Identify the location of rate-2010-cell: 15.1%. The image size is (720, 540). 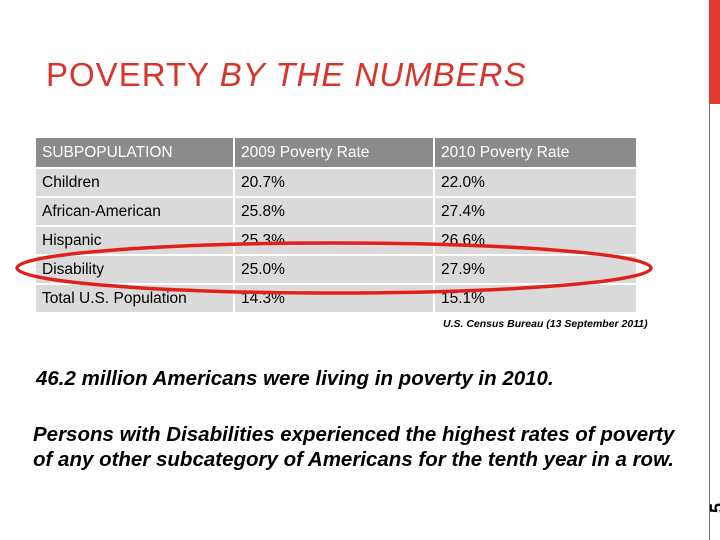
(535, 299).